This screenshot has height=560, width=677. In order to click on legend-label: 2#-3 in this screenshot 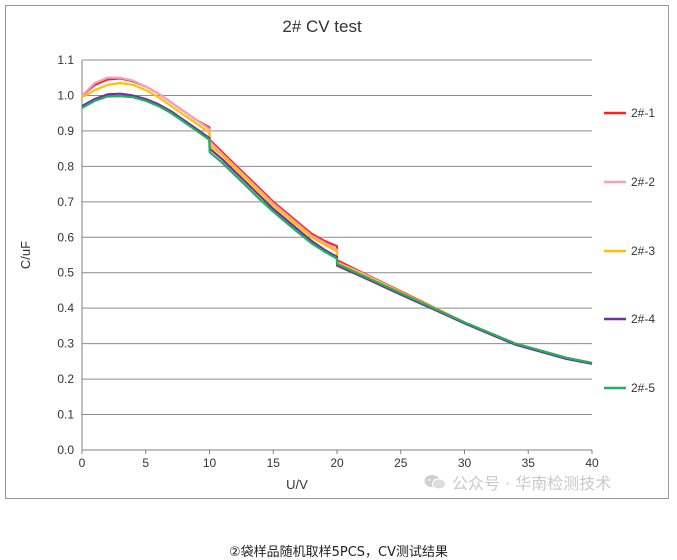, I will do `click(643, 251)`.